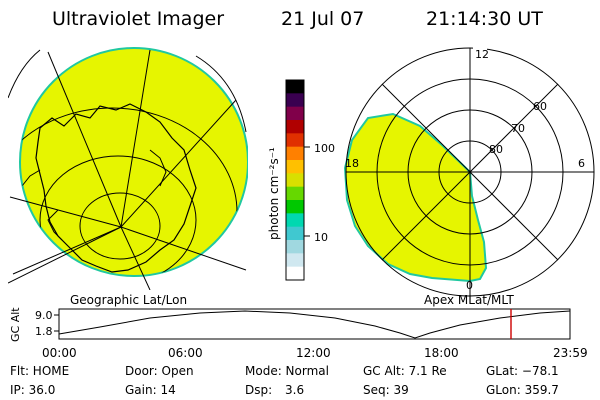 The image size is (600, 400). I want to click on label-backdrop, so click(480, 53).